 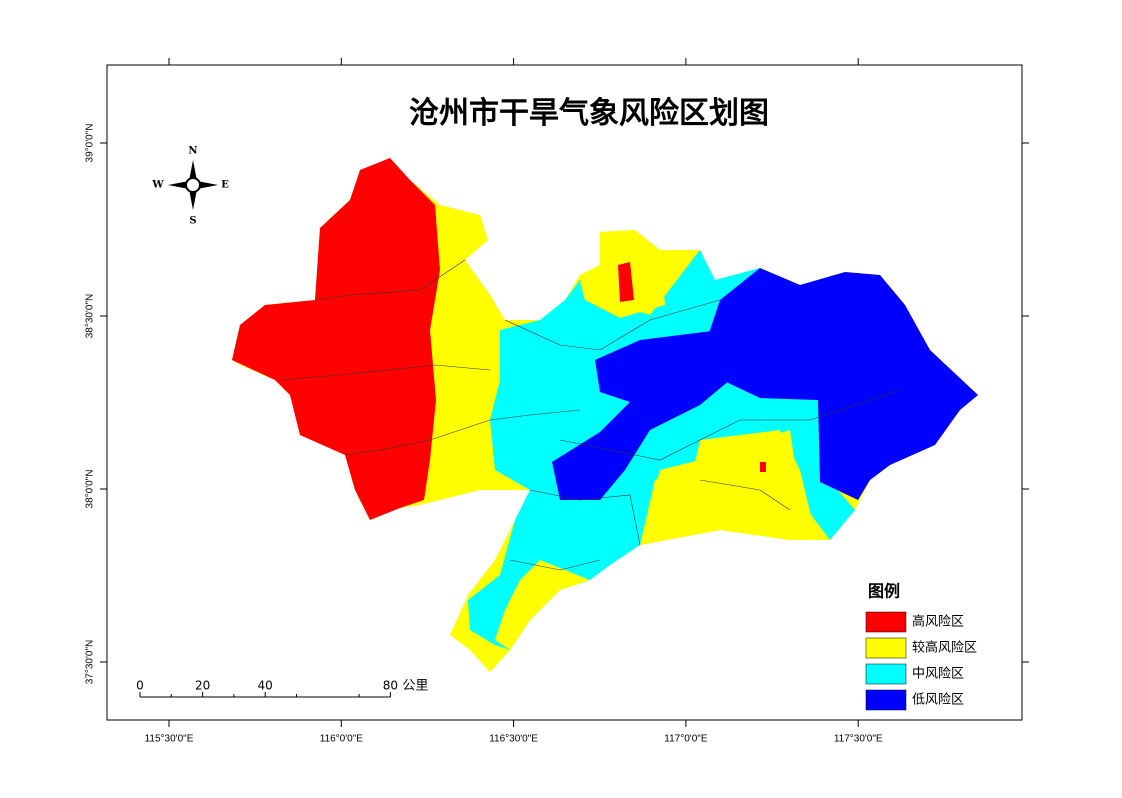 What do you see at coordinates (938, 700) in the screenshot?
I see `legend-label: 低风险区` at bounding box center [938, 700].